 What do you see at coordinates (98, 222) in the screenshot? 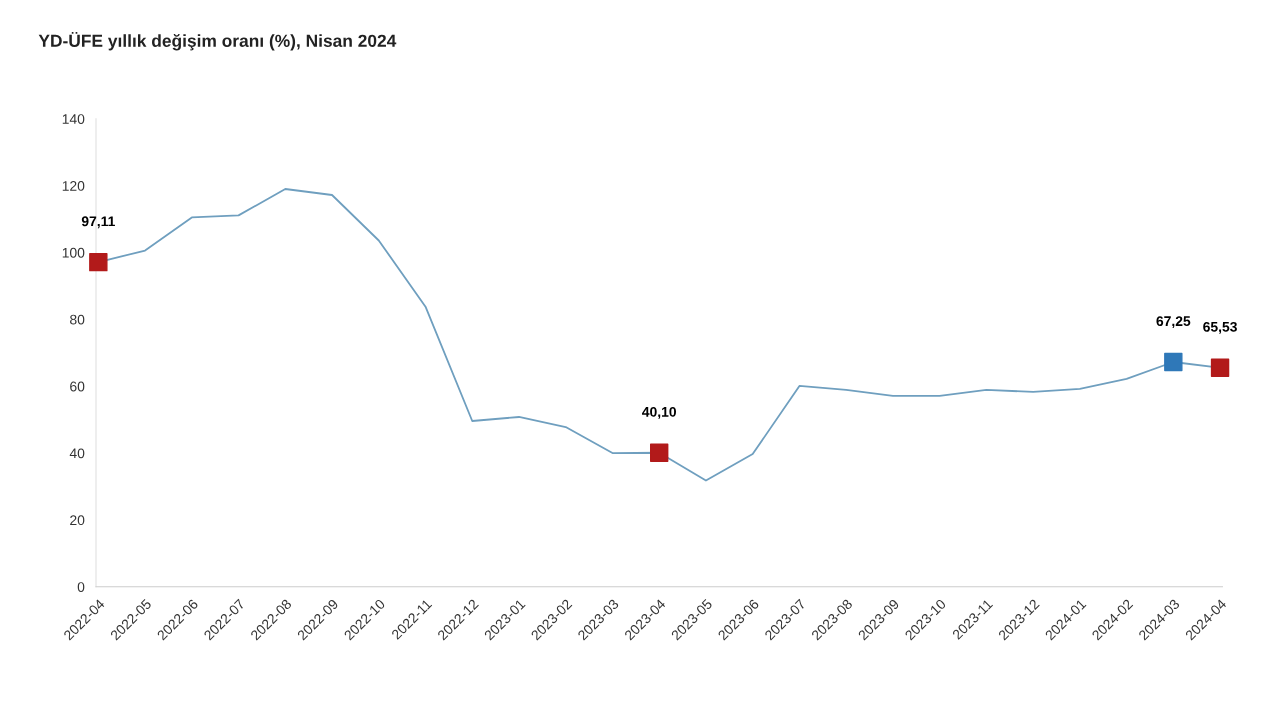
I see `data-label: 97,11` at bounding box center [98, 222].